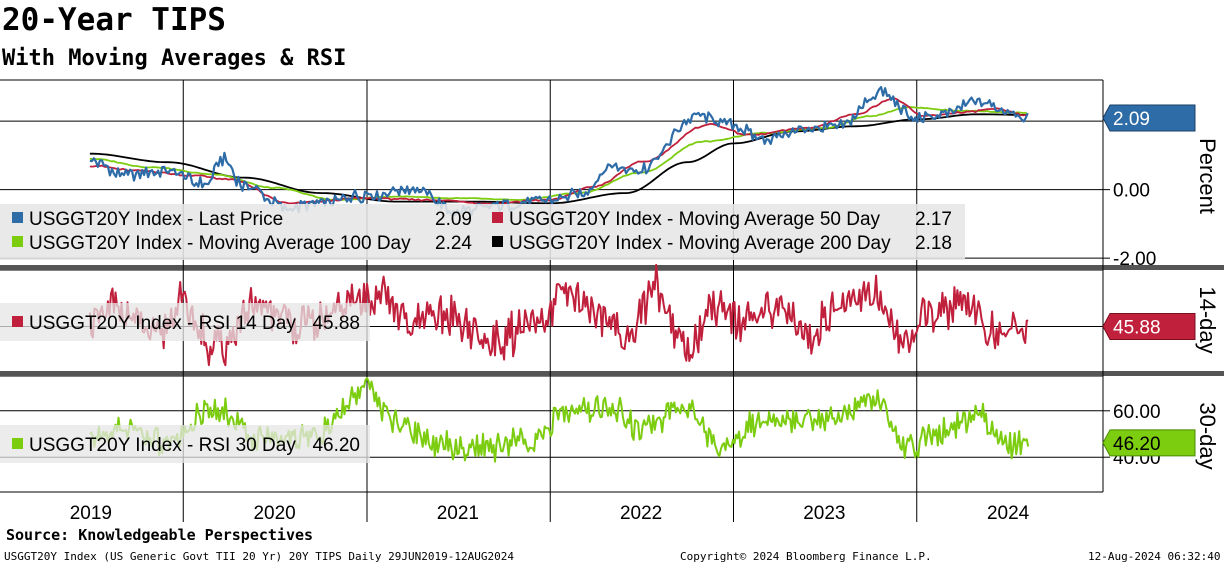  Describe the element at coordinates (1008, 513) in the screenshot. I see `year-label-2024: 2024` at that location.